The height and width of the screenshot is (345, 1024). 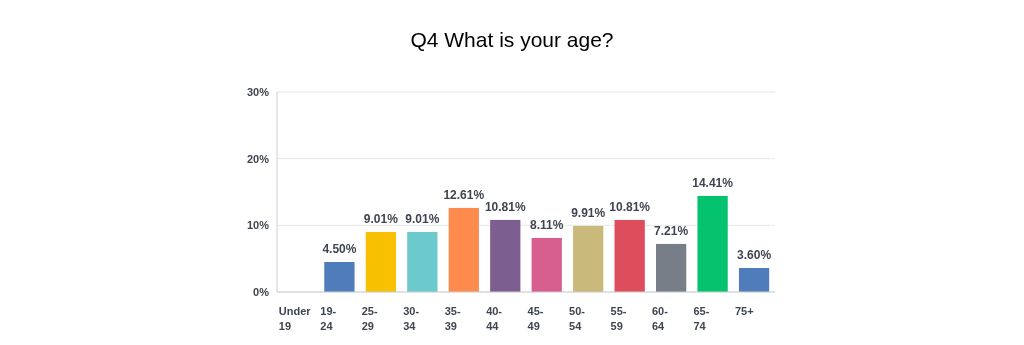 What do you see at coordinates (295, 318) in the screenshot?
I see `x-tick-label: Under 19` at bounding box center [295, 318].